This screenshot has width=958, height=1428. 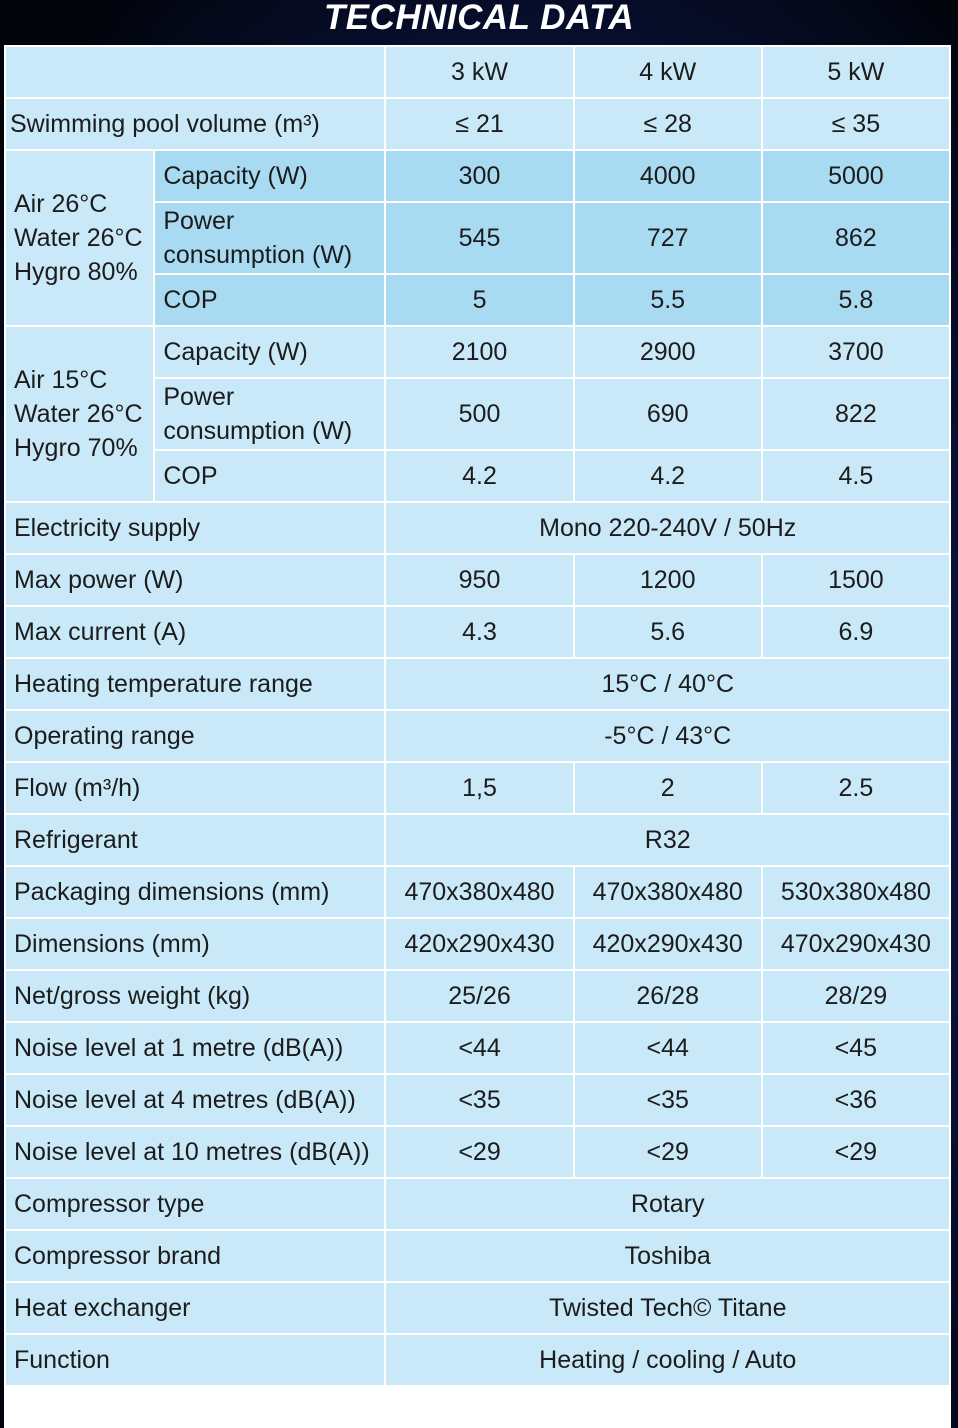 What do you see at coordinates (856, 124) in the screenshot?
I see `value-cell: ≤ 35` at bounding box center [856, 124].